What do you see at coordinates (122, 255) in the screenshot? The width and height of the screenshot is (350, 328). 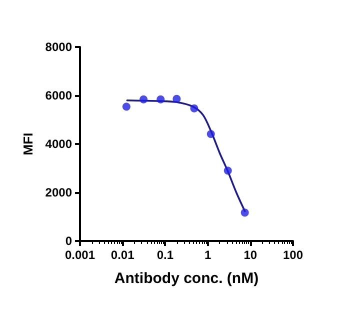 I see `x-tick-label: 0.01` at bounding box center [122, 255].